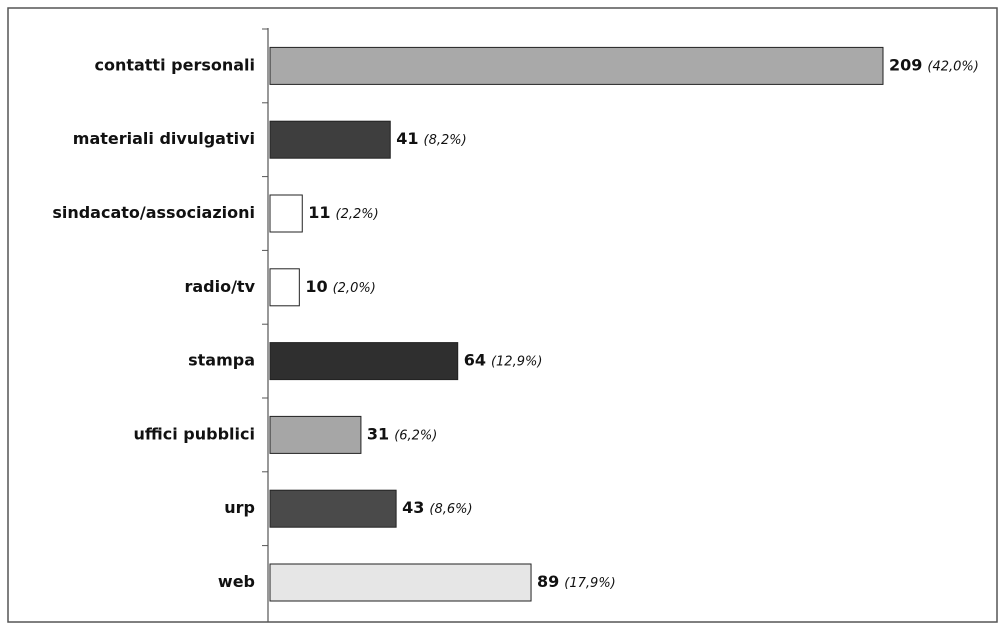  I want to click on category-label: urp, so click(239, 507).